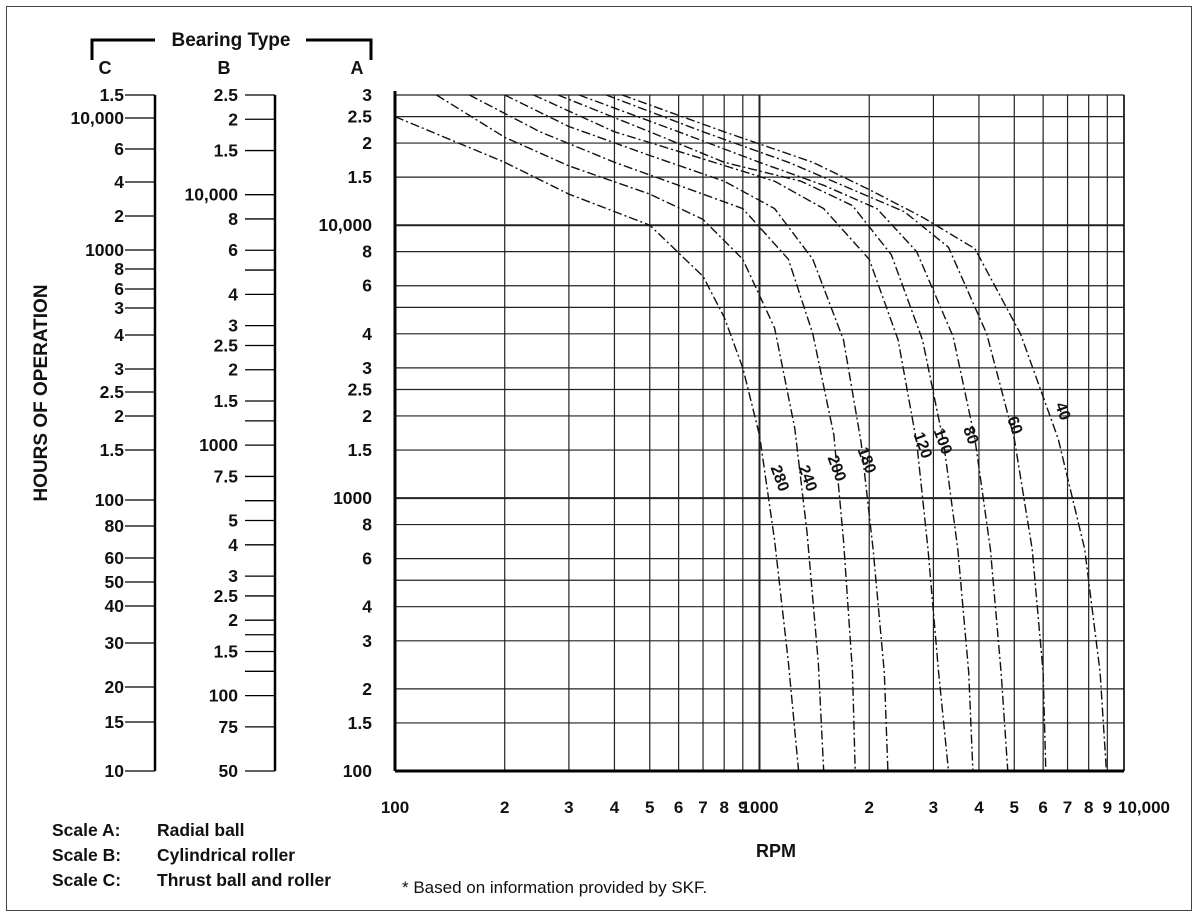 This screenshot has height=919, width=1200. I want to click on scale-c-tick-label: 2.5, so click(112, 392).